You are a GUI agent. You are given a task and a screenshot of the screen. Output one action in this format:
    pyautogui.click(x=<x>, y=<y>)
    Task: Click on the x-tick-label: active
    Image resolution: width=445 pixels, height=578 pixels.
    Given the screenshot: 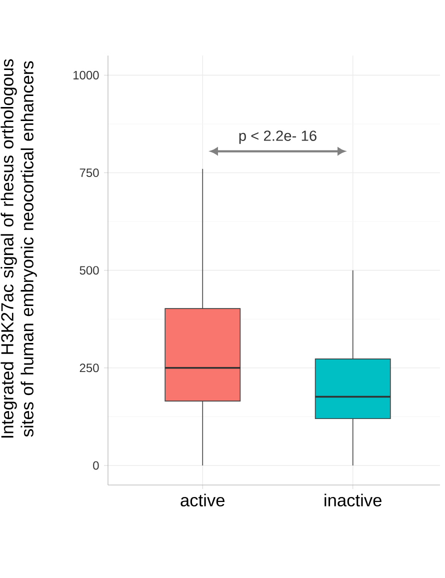 What is the action you would take?
    pyautogui.click(x=202, y=500)
    